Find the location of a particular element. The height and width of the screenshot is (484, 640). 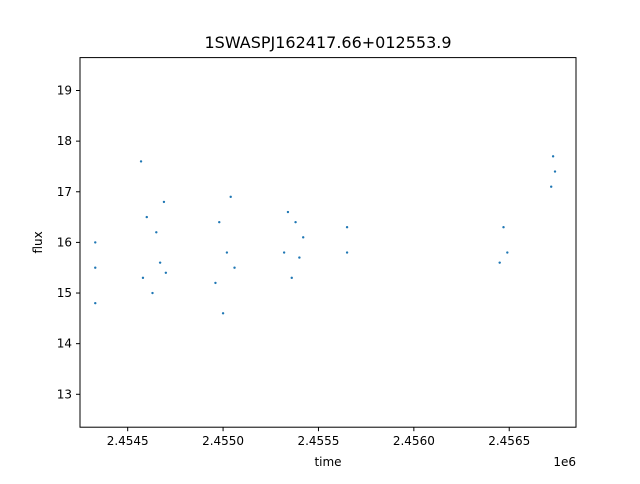

y-tick-label: 18 is located at coordinates (64, 141).